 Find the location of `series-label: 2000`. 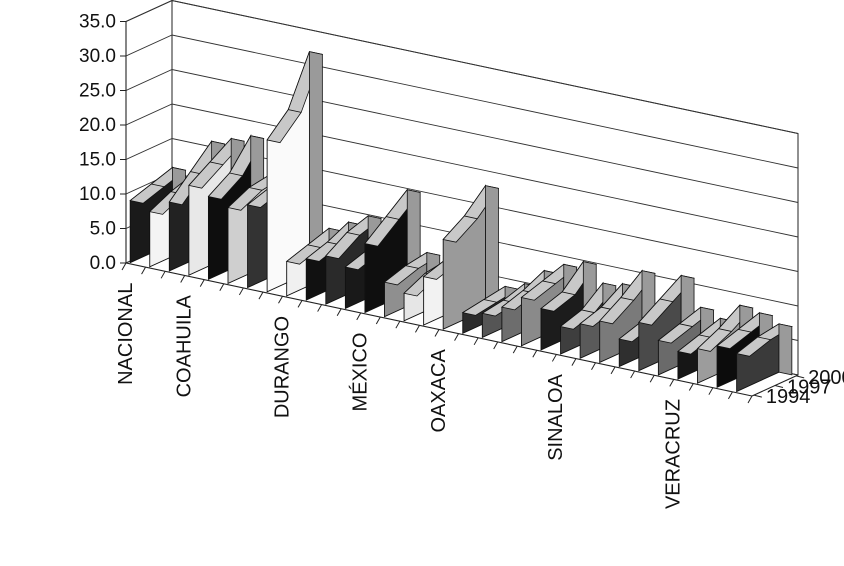

series-label: 2000 is located at coordinates (826, 378).